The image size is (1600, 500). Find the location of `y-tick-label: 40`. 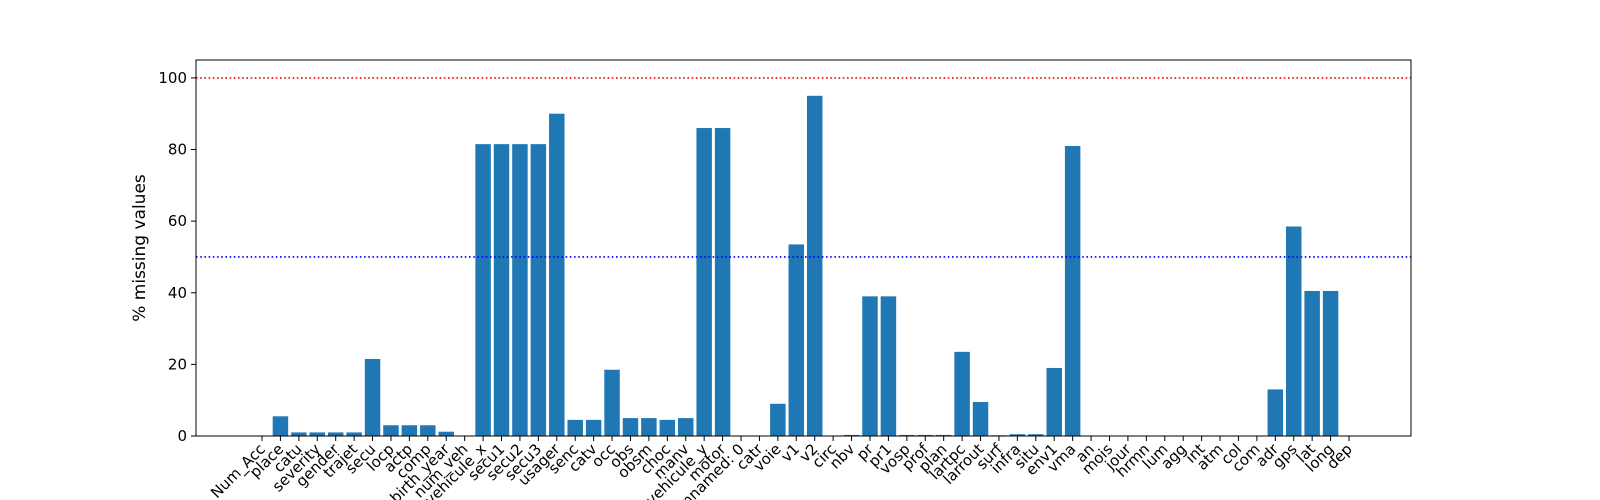

y-tick-label: 40 is located at coordinates (177, 293).